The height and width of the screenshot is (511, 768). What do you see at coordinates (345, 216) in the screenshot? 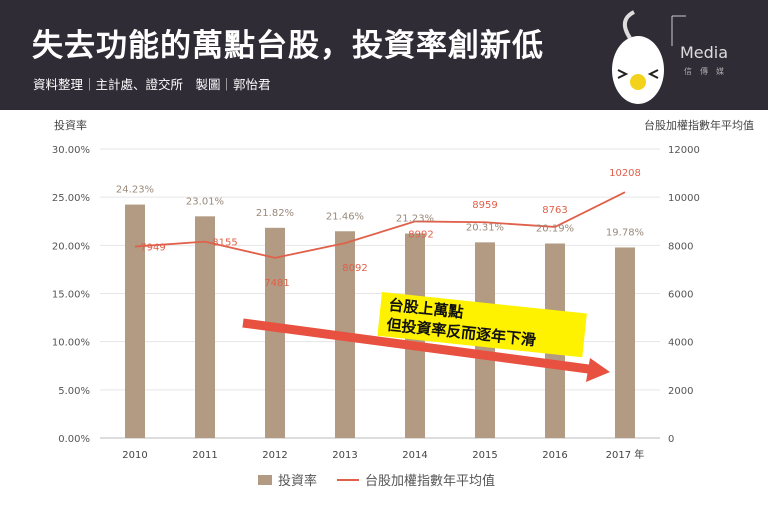
I see `bar-label: 21.46%` at bounding box center [345, 216].